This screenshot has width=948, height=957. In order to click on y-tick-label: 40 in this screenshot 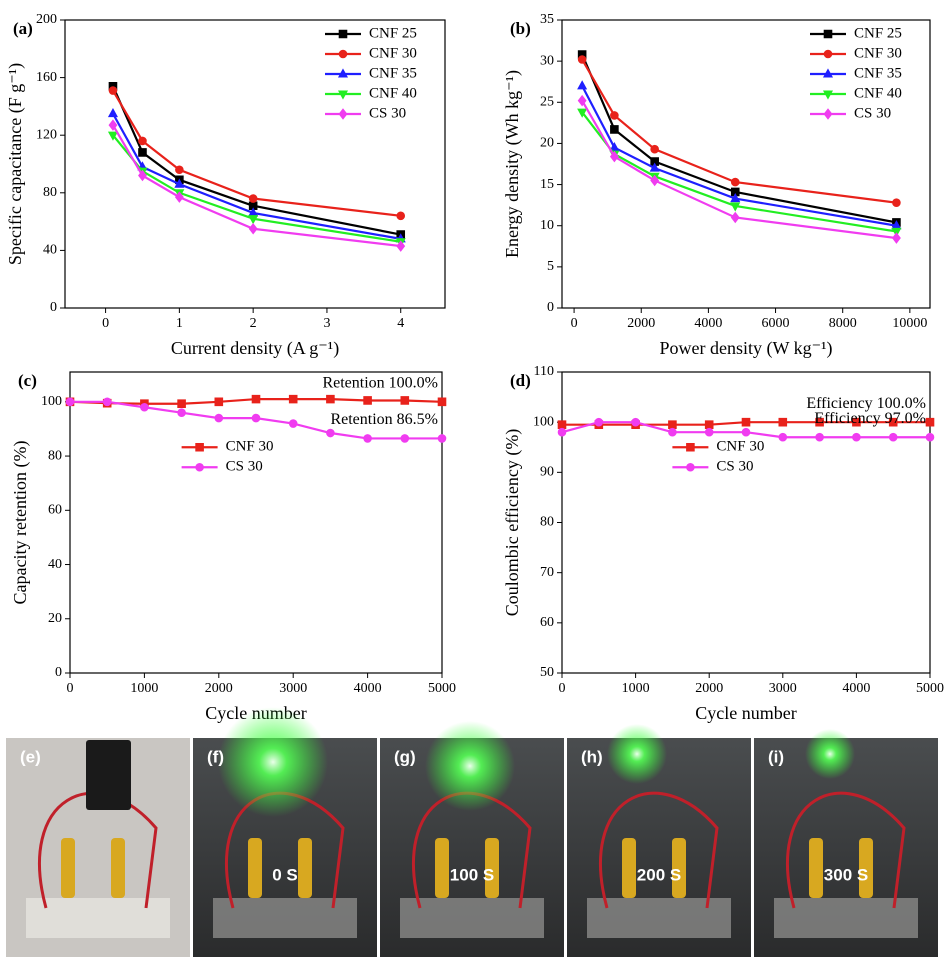, I will do `click(55, 564)`.